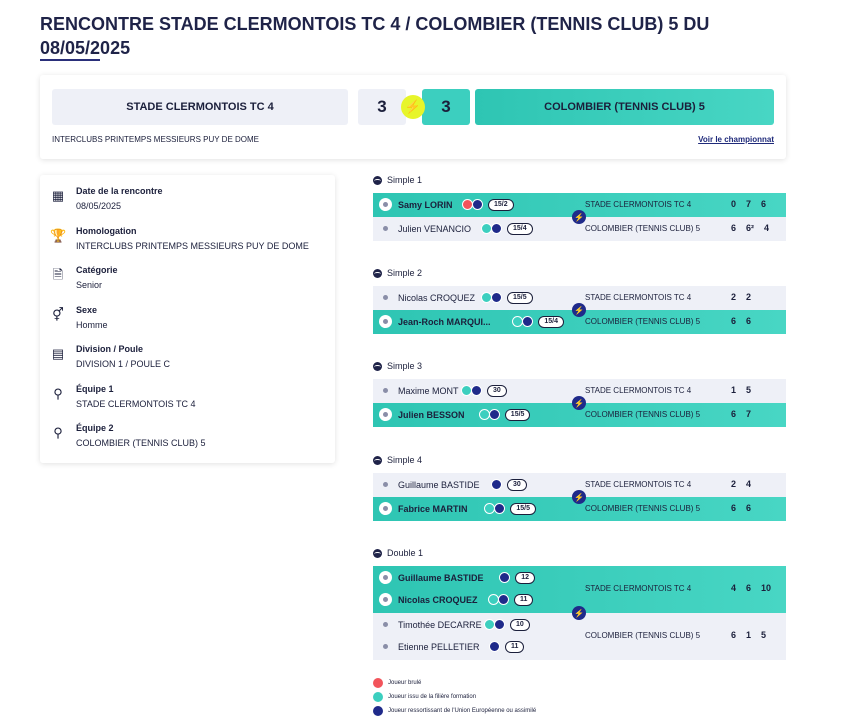 This screenshot has width=854, height=723. What do you see at coordinates (70, 60) in the screenshot?
I see `title-underline` at bounding box center [70, 60].